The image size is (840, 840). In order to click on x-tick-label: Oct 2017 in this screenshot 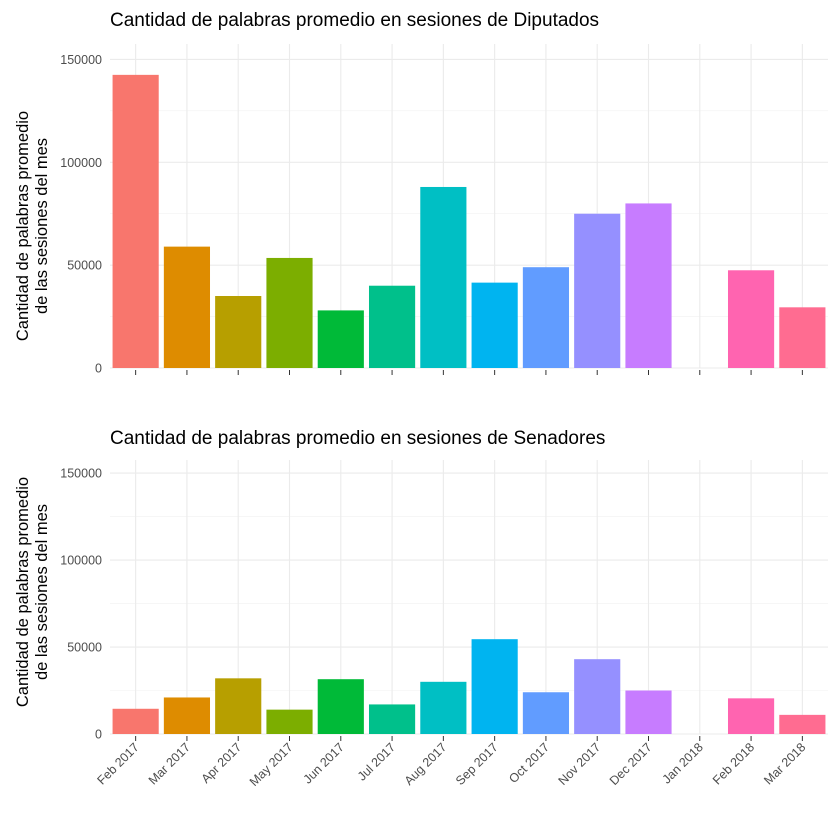, I will do `click(529, 763)`.